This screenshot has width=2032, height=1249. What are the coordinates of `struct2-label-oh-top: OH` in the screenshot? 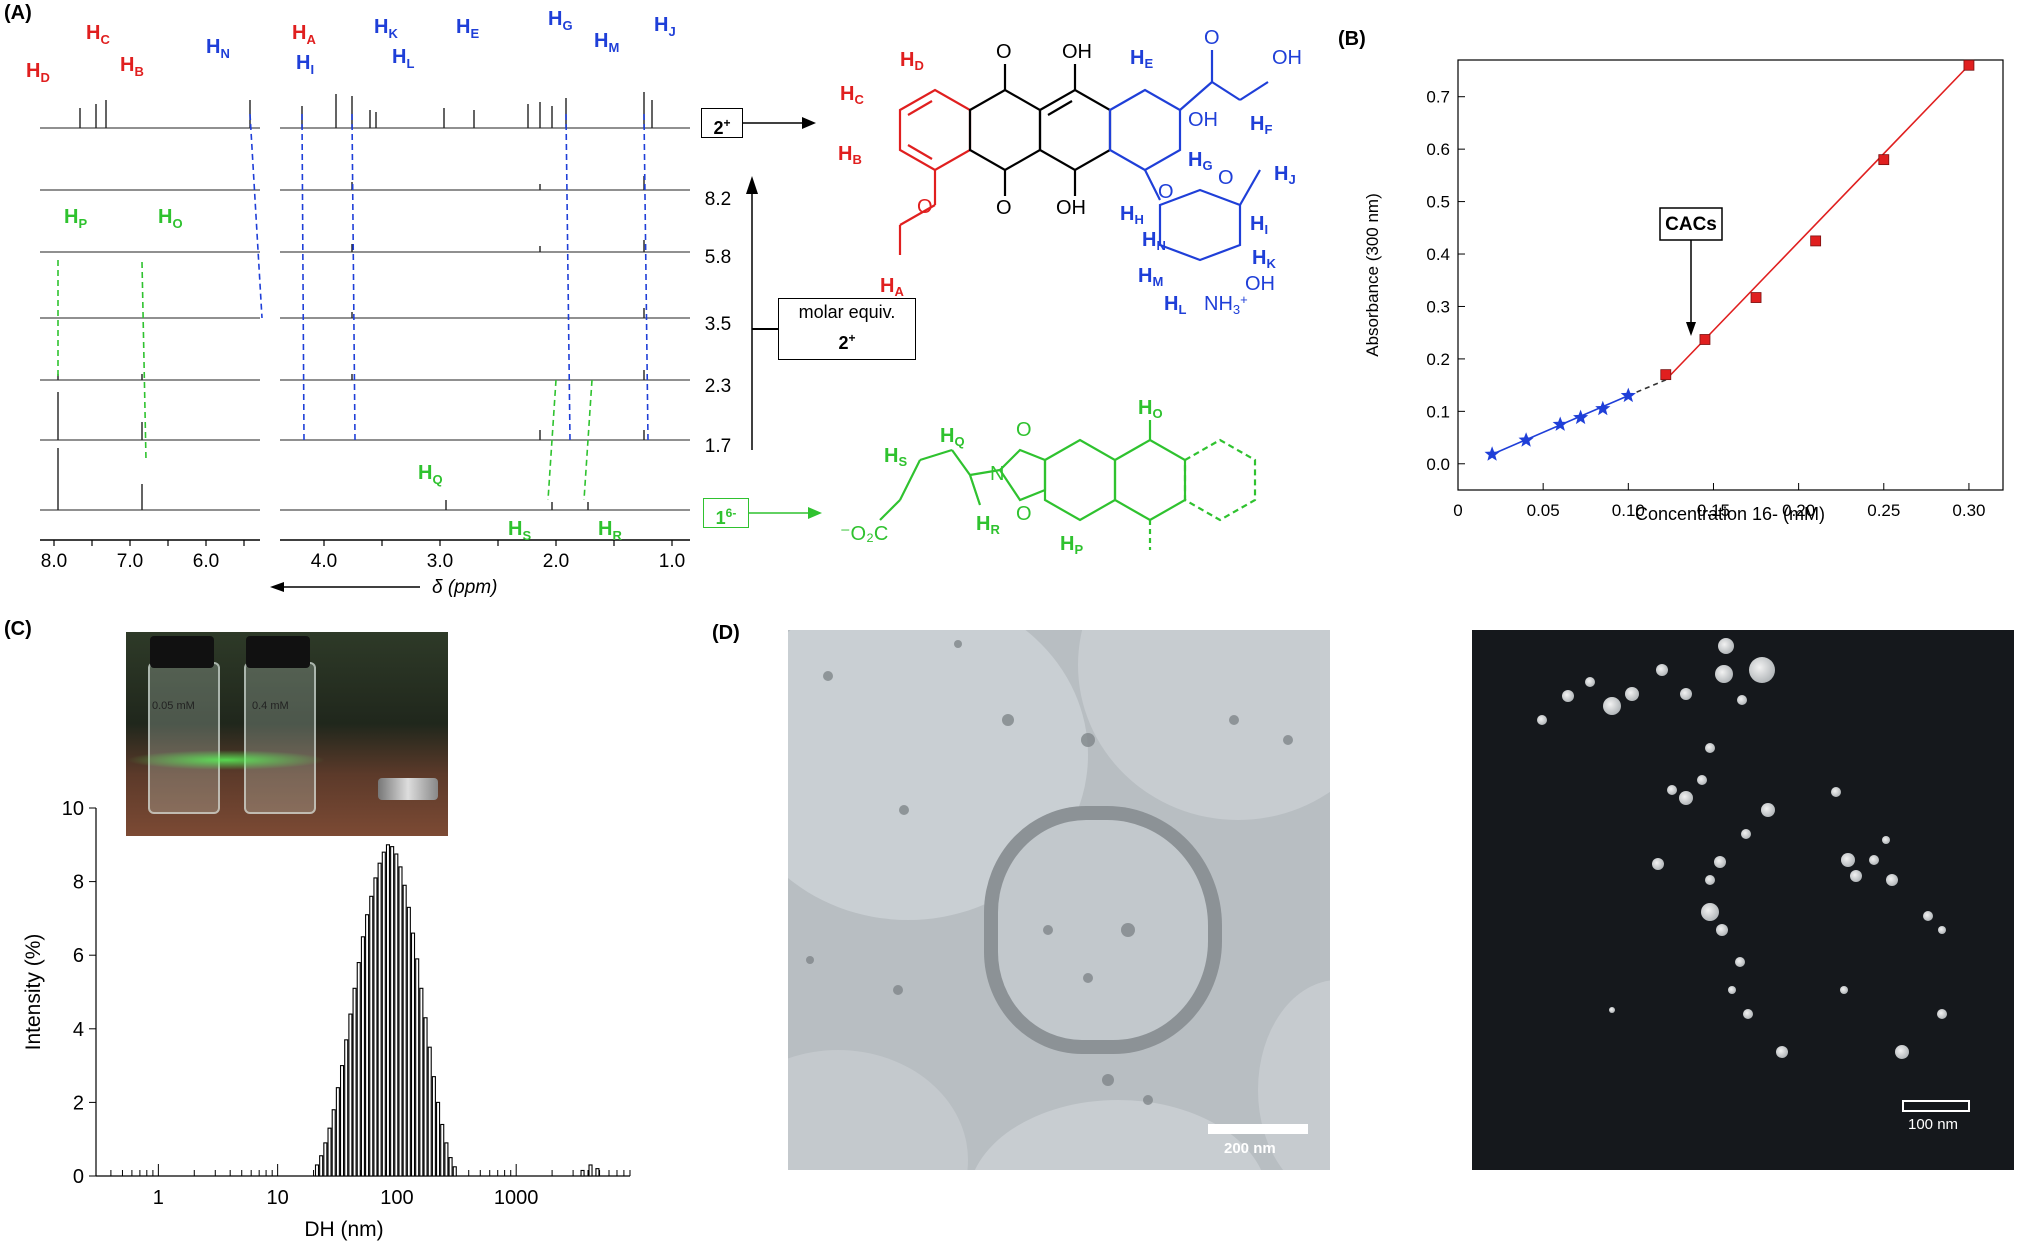 It's located at (1077, 52).